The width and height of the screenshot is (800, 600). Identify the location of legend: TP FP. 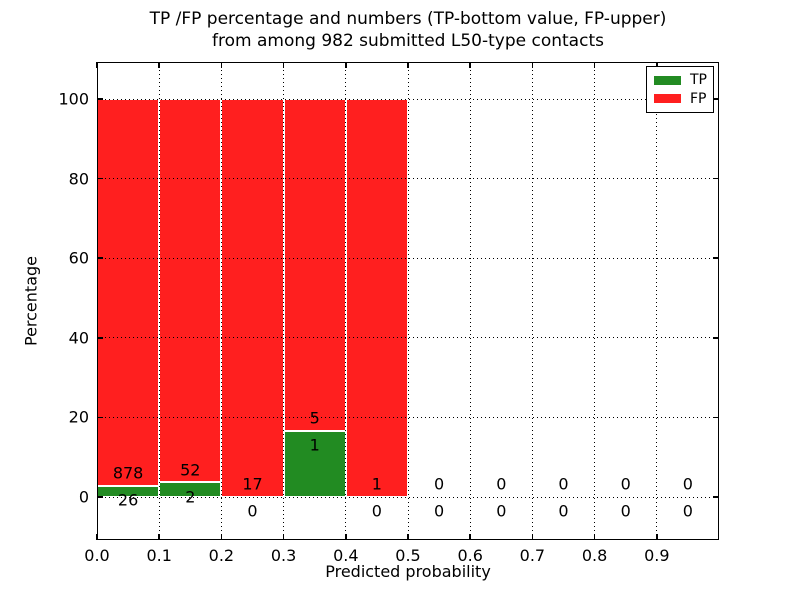
(680, 89).